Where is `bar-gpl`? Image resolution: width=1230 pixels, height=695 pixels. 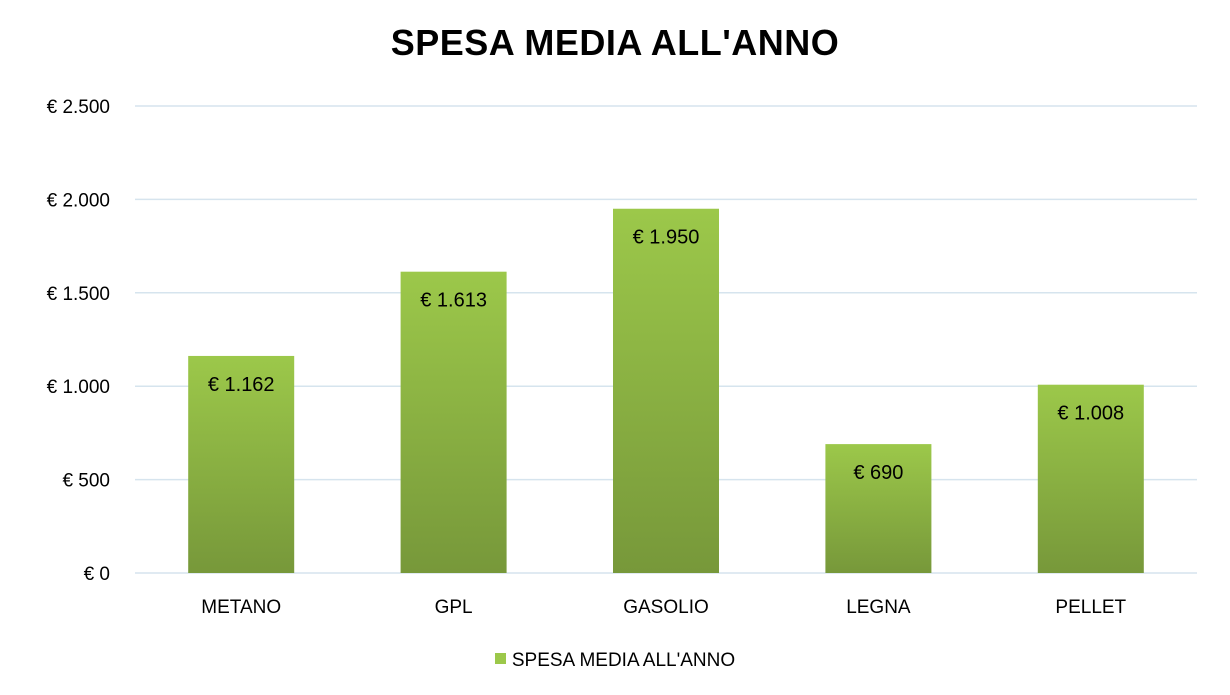
bar-gpl is located at coordinates (453, 422).